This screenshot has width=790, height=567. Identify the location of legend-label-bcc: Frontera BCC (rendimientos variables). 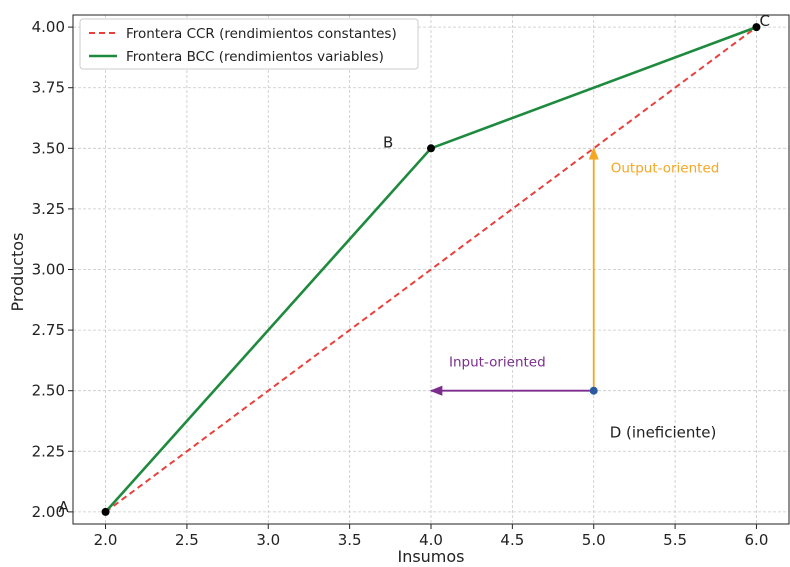
(255, 57).